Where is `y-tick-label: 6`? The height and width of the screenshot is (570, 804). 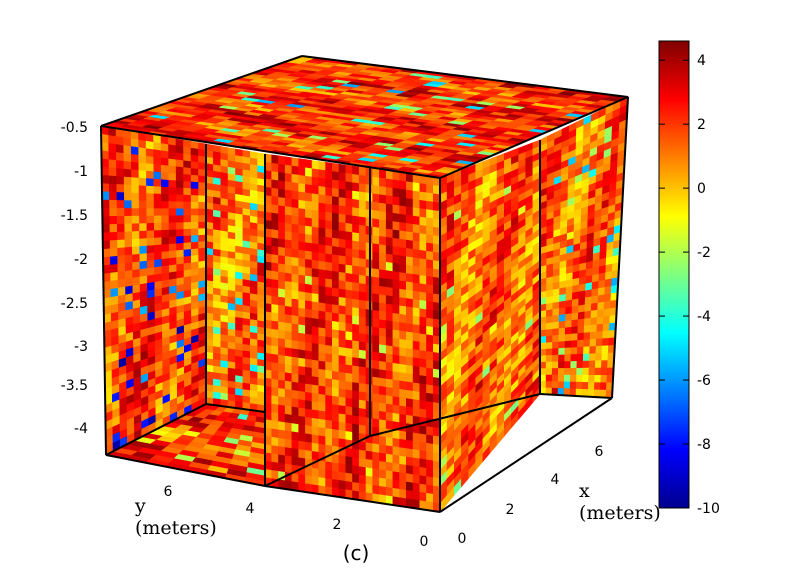
y-tick-label: 6 is located at coordinates (168, 492).